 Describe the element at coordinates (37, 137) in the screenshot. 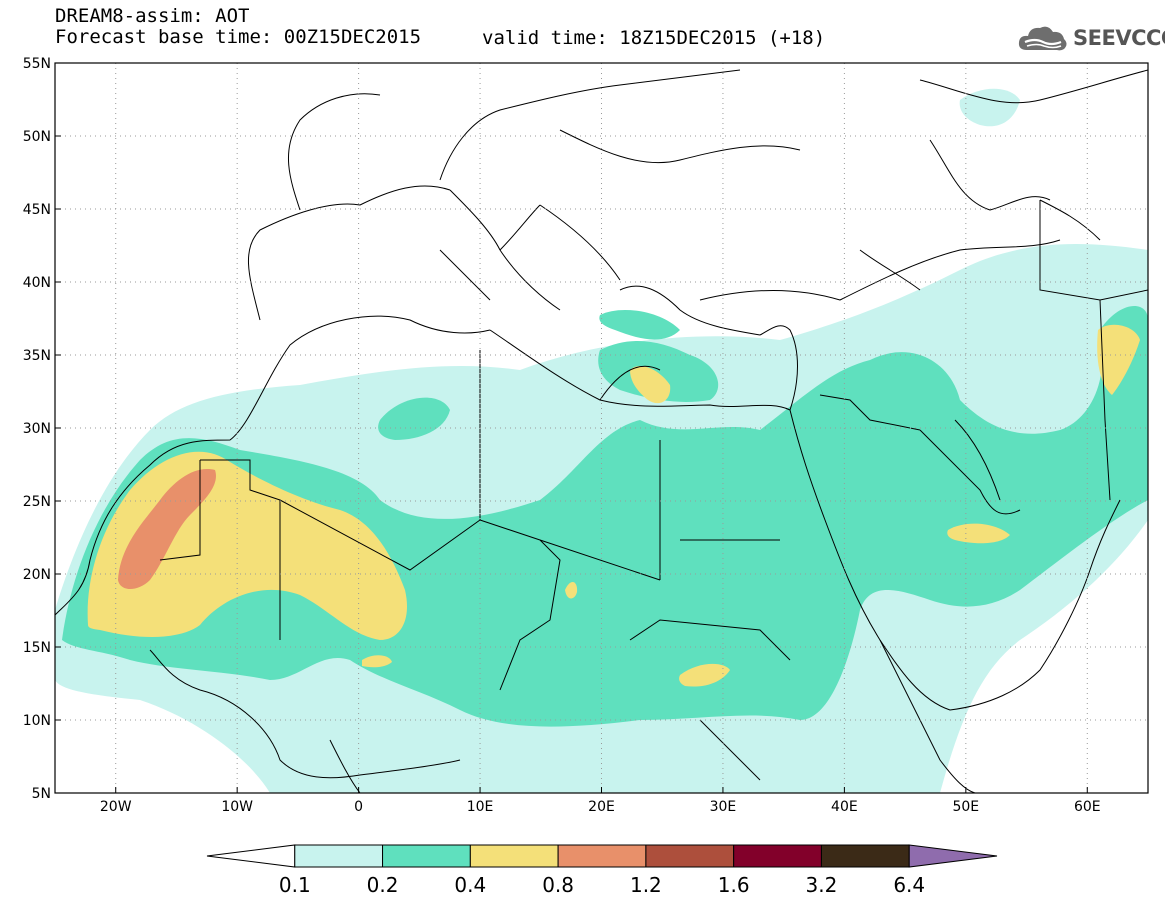

I see `lat-tick-label: 50N` at that location.